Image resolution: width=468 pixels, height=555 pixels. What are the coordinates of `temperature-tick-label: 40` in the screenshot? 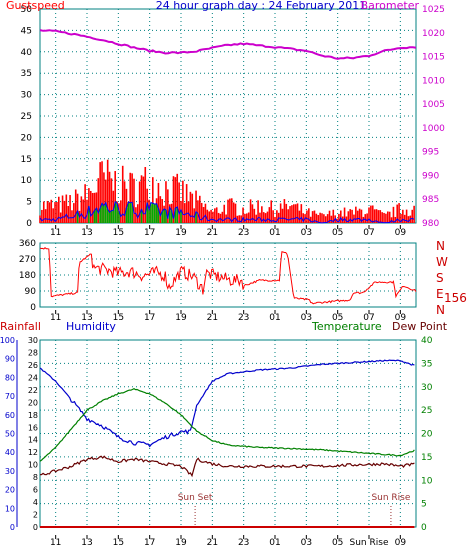 It's located at (427, 341).